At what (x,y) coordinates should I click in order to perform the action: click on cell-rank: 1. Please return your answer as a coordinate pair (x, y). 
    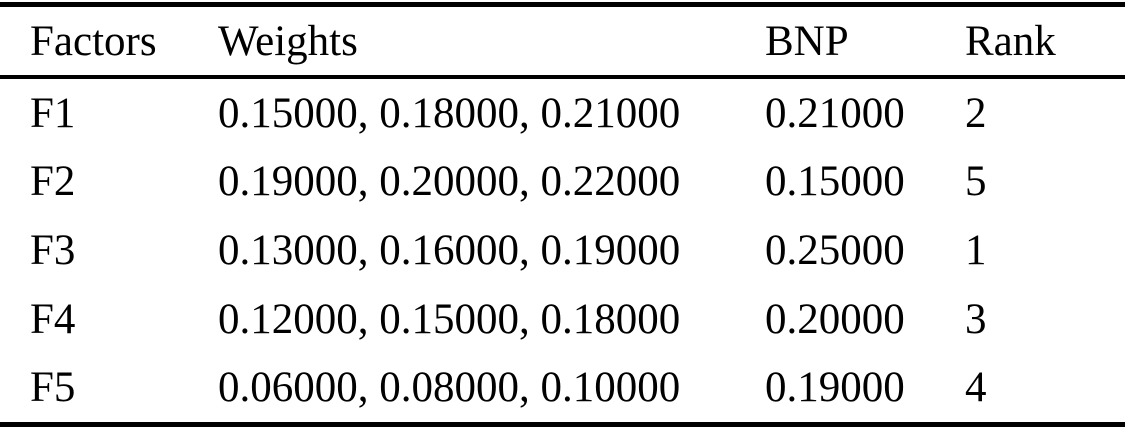
    Looking at the image, I should click on (976, 250).